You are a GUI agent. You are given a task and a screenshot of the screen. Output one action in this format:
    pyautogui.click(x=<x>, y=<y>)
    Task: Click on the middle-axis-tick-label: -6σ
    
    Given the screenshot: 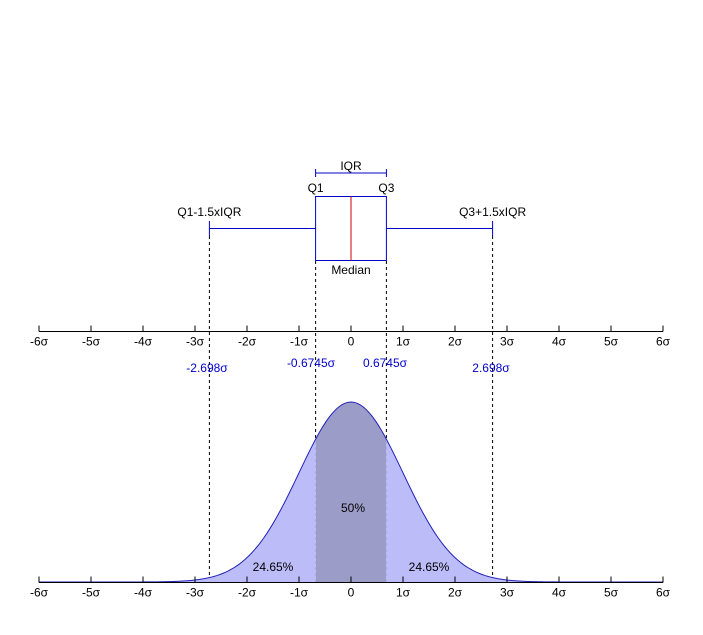 What is the action you would take?
    pyautogui.click(x=39, y=342)
    